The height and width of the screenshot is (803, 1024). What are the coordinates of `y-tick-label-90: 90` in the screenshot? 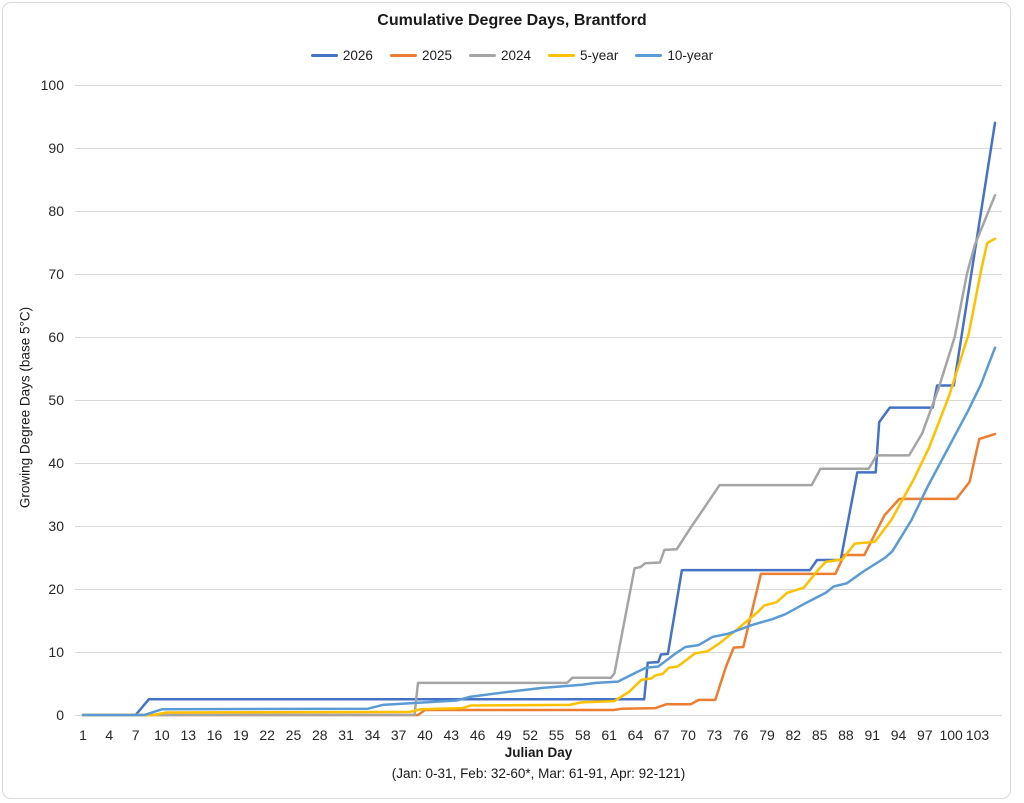 It's located at (56, 148).